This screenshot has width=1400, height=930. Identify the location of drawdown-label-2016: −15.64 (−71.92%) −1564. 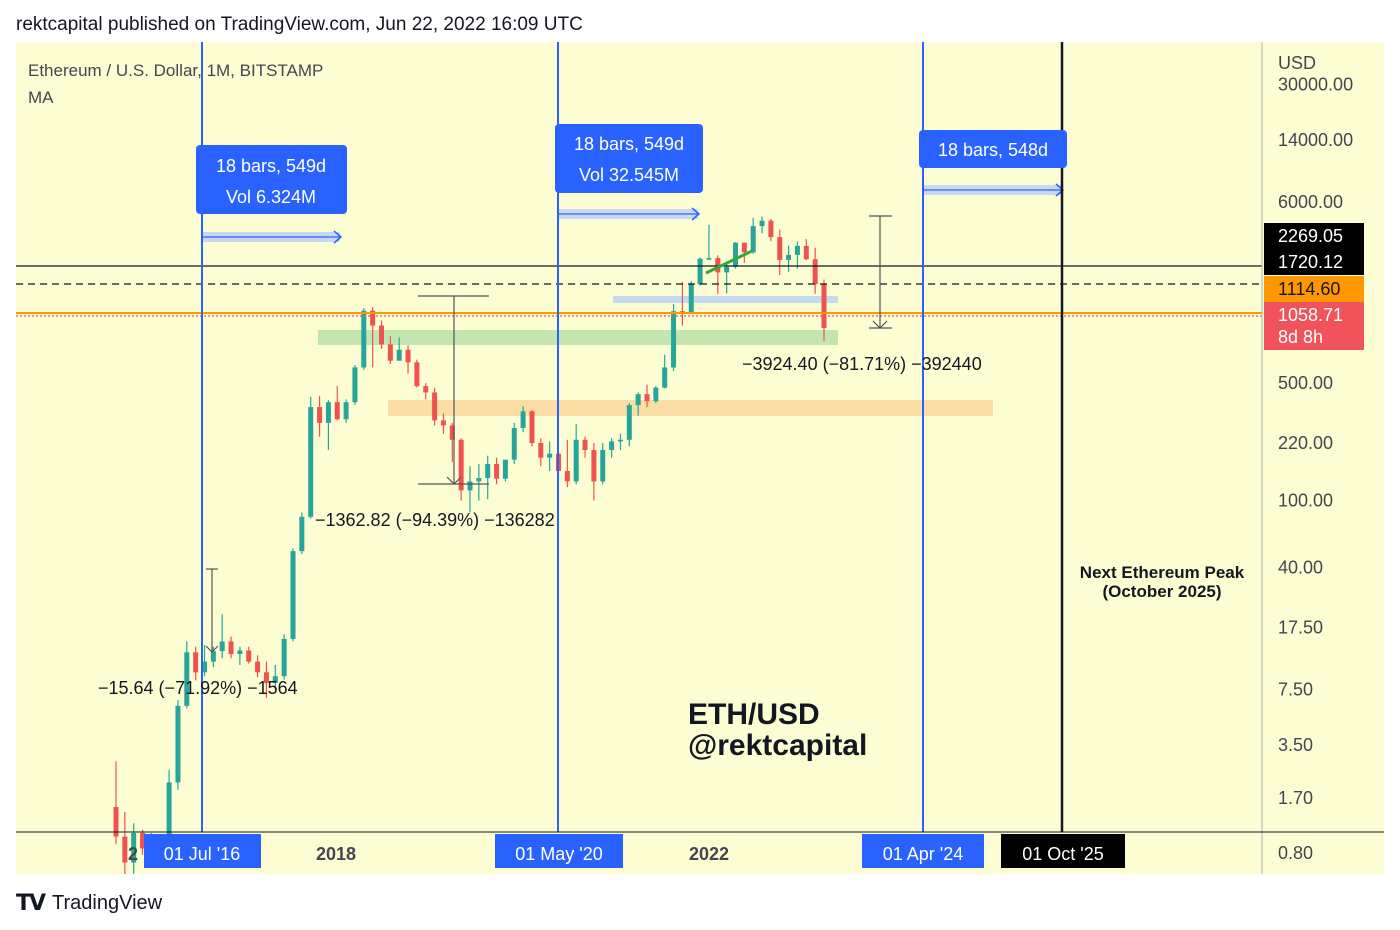
(198, 688).